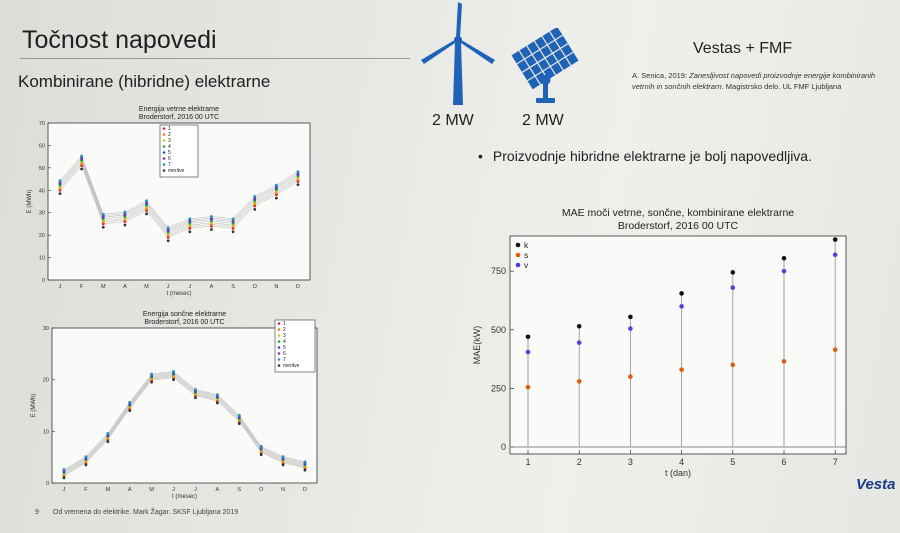  Describe the element at coordinates (178, 294) in the screenshot. I see `x-axis-label: t (mesec)` at that location.